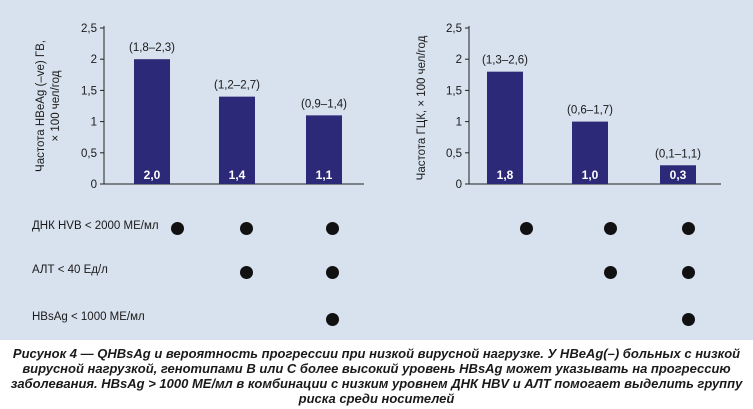 The width and height of the screenshot is (753, 409). What do you see at coordinates (89, 91) in the screenshot?
I see `chart1-y-tick-label: 1,5` at bounding box center [89, 91].